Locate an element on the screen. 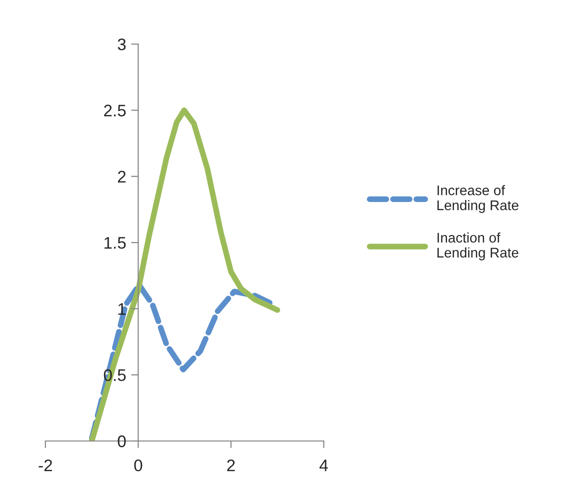 This screenshot has width=568, height=490. y-tick-label: 1.5 is located at coordinates (115, 243).